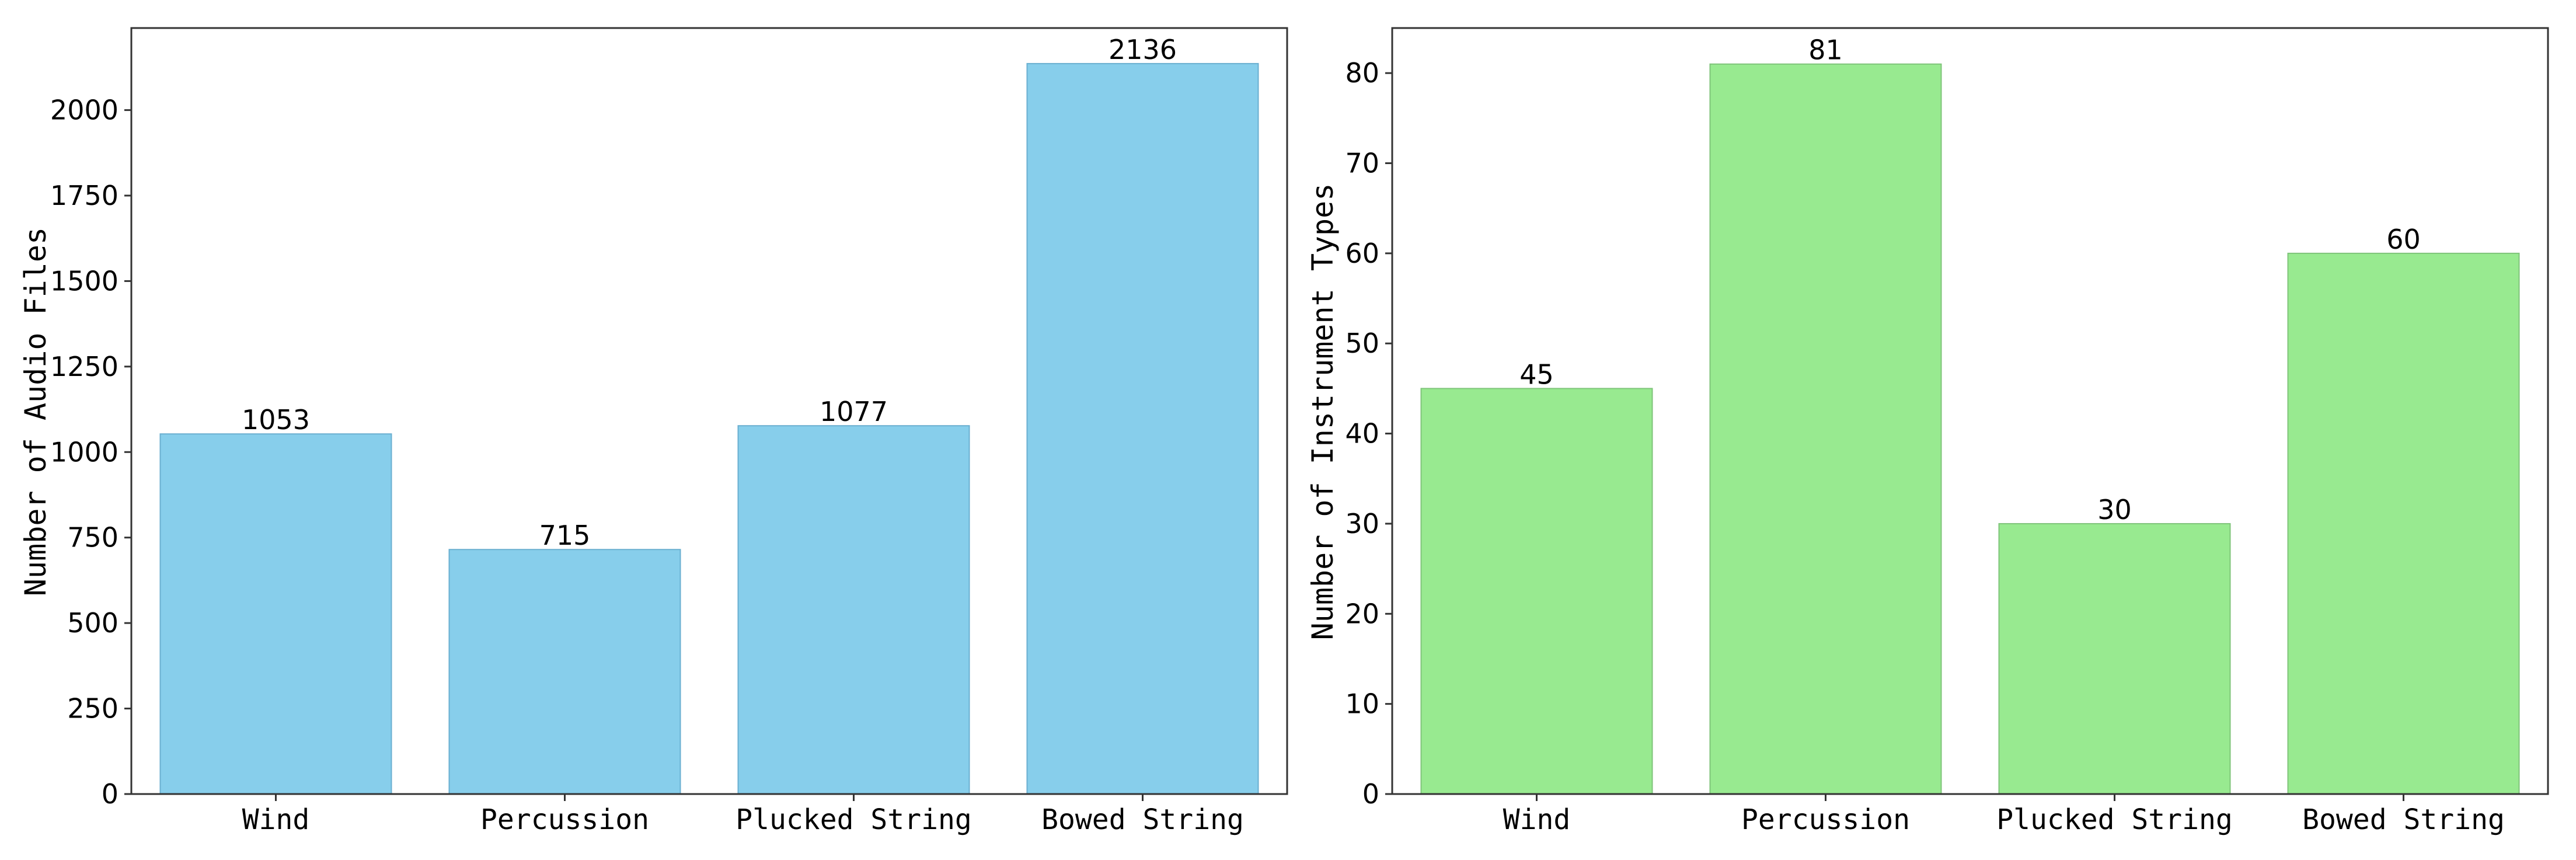 The image size is (2576, 860). Describe the element at coordinates (1362, 704) in the screenshot. I see `instrument-types-y-tick-label: 10` at that location.